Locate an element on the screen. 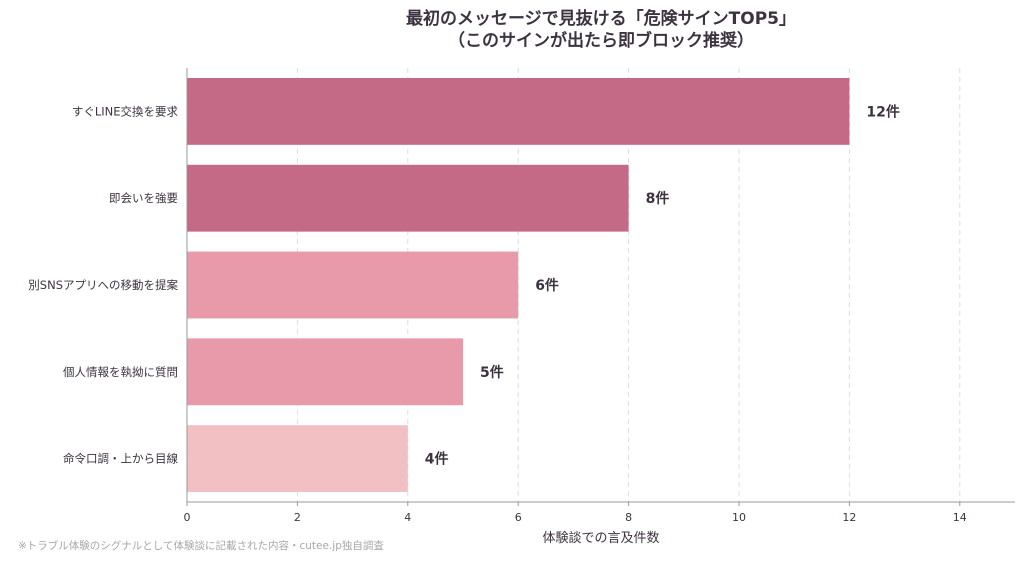 This screenshot has width=1024, height=561. x-axis-title: 体験談での言及件数 is located at coordinates (600, 538).